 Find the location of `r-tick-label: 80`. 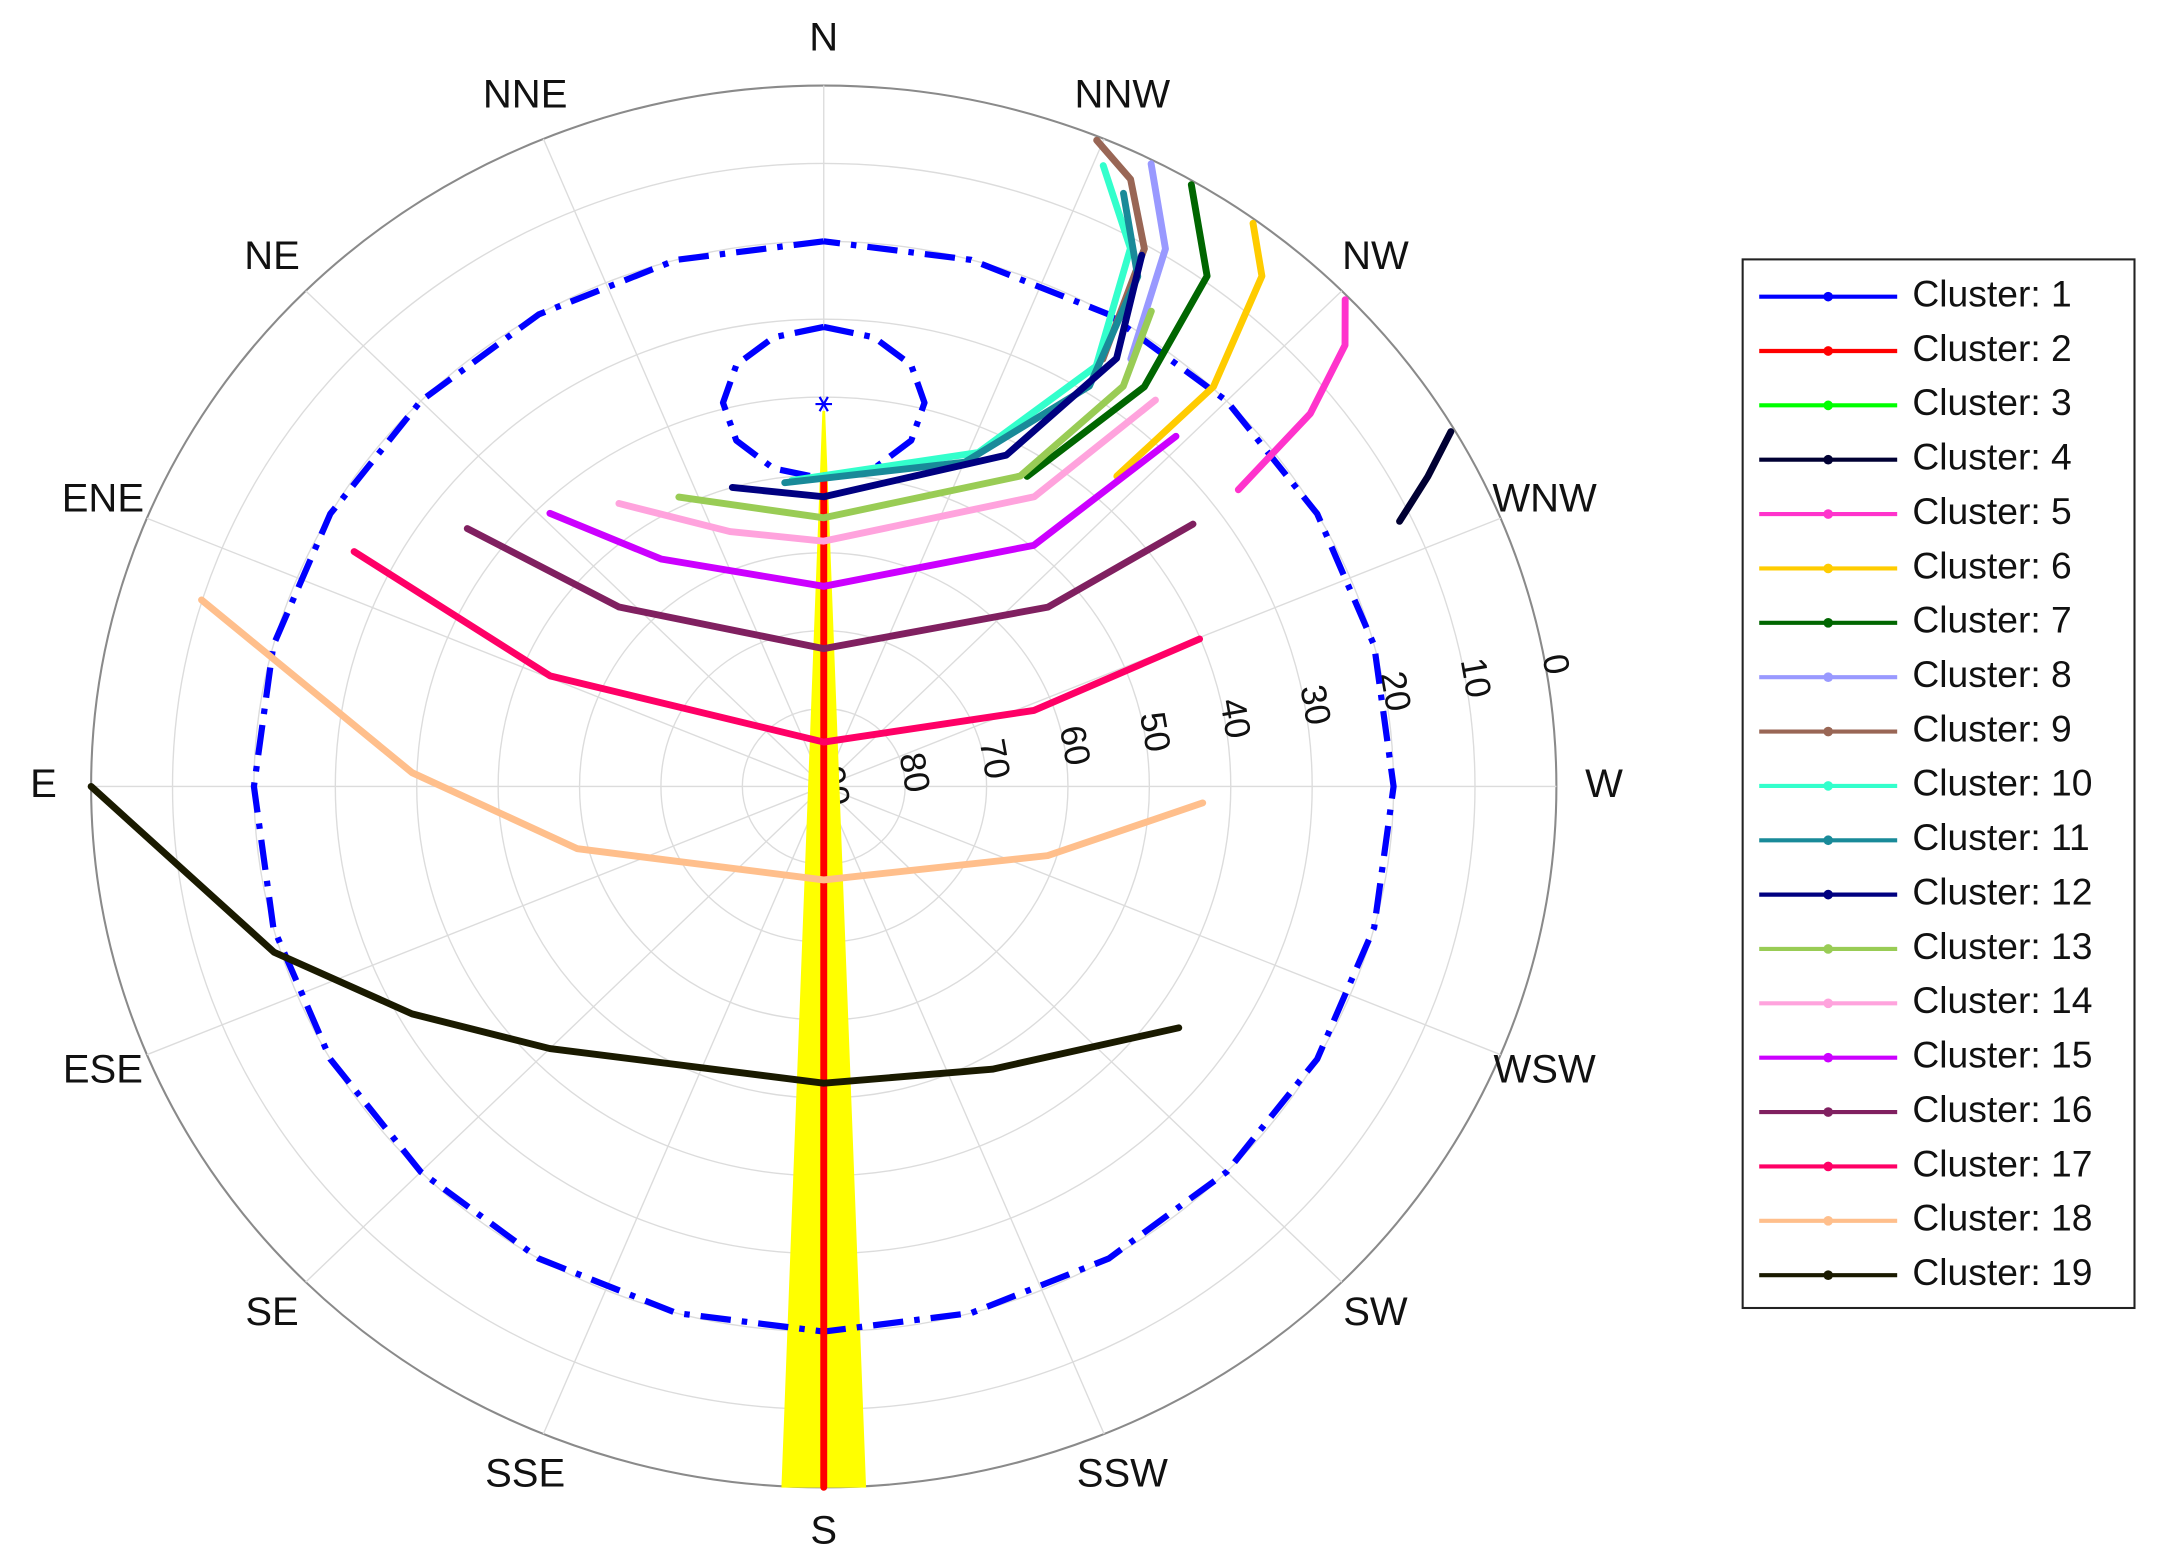

r-tick-label: 80 is located at coordinates (915, 772).